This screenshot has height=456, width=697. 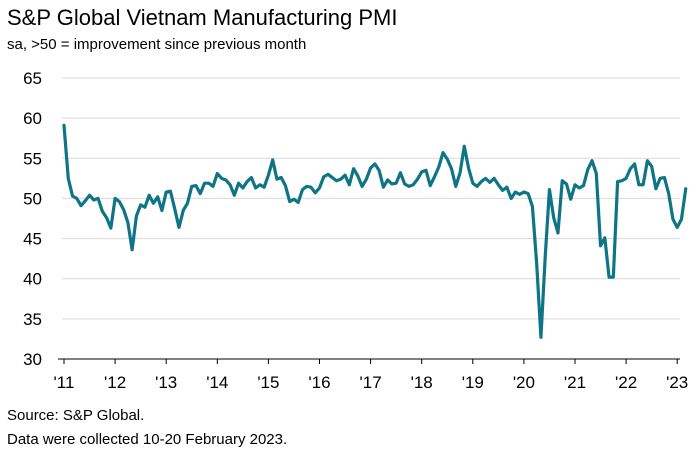 I want to click on y-tick-label: 35, so click(x=32, y=319).